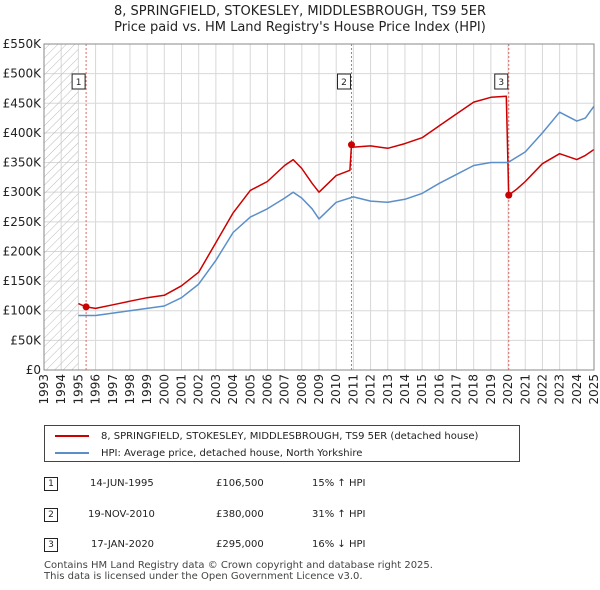 The height and width of the screenshot is (590, 600). Describe the element at coordinates (267, 389) in the screenshot. I see `x-tick-label: 2006` at that location.